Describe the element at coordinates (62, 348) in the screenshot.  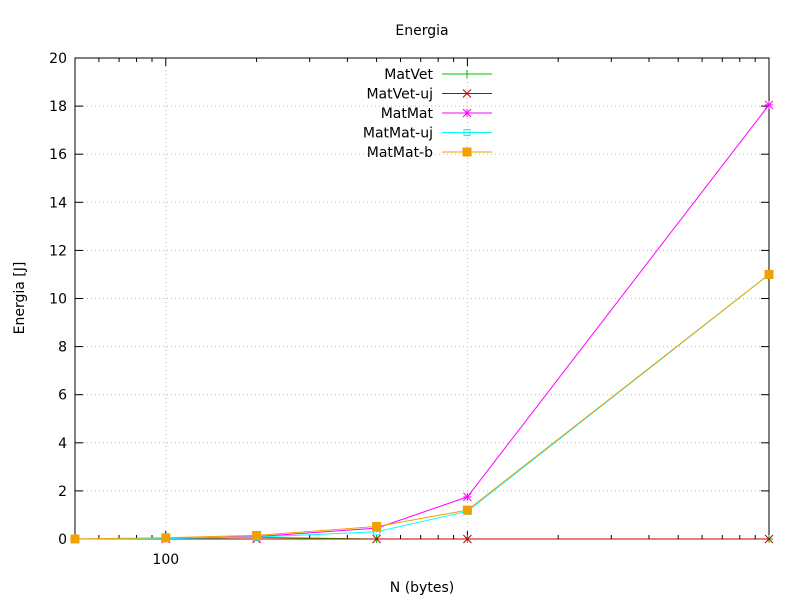
I see `y-tick-label: 8` at that location.